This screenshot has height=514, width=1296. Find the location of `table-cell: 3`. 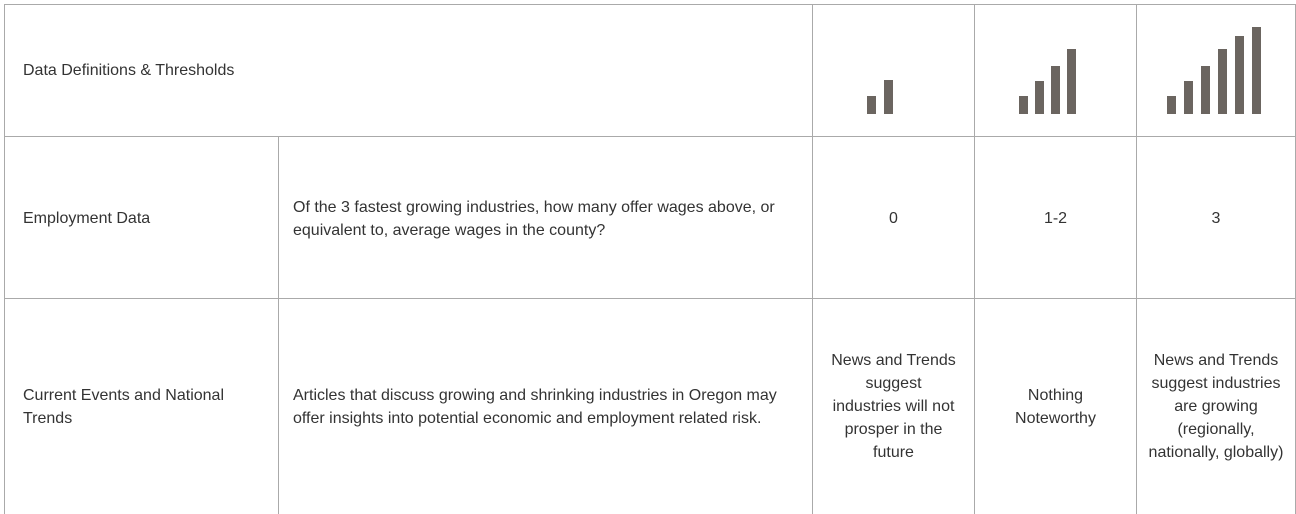

table-cell: 3 is located at coordinates (1216, 218).